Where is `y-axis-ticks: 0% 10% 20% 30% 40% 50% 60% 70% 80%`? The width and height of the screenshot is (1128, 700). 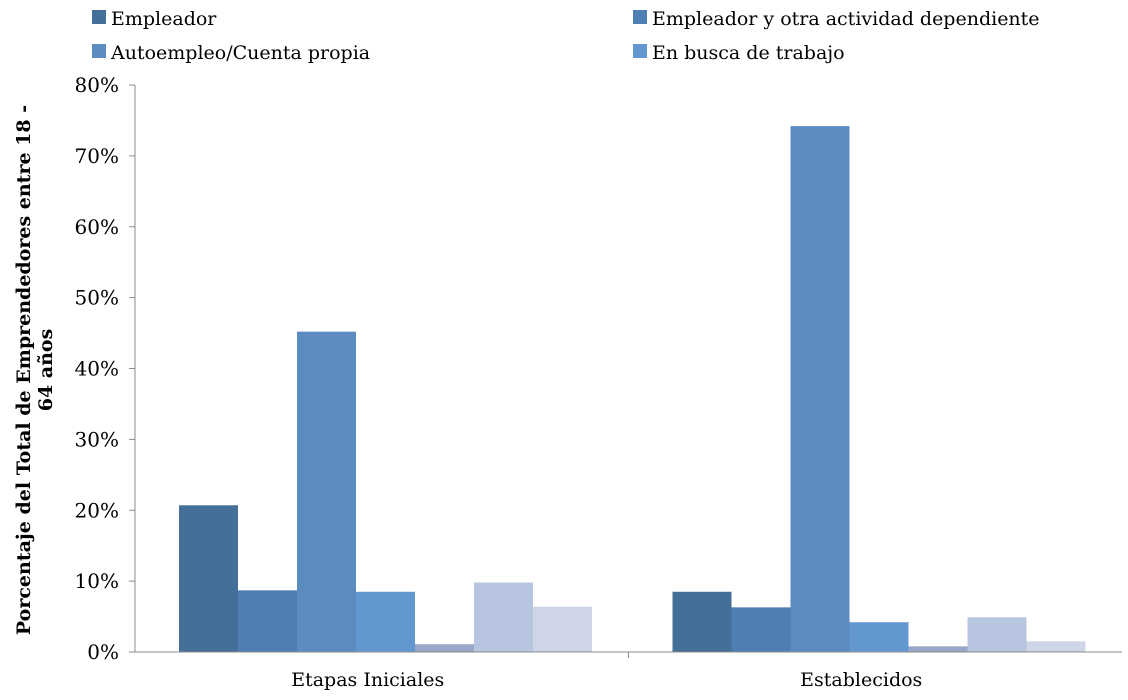 y-axis-ticks: 0% 10% 20% 30% 40% 50% 60% 70% 80% is located at coordinates (105, 368).